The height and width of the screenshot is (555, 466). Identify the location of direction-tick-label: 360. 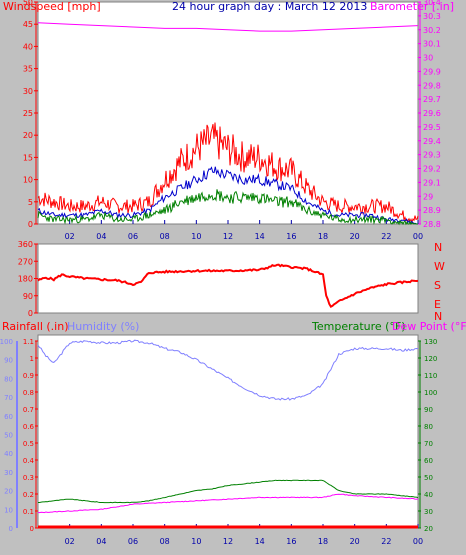
(25, 244).